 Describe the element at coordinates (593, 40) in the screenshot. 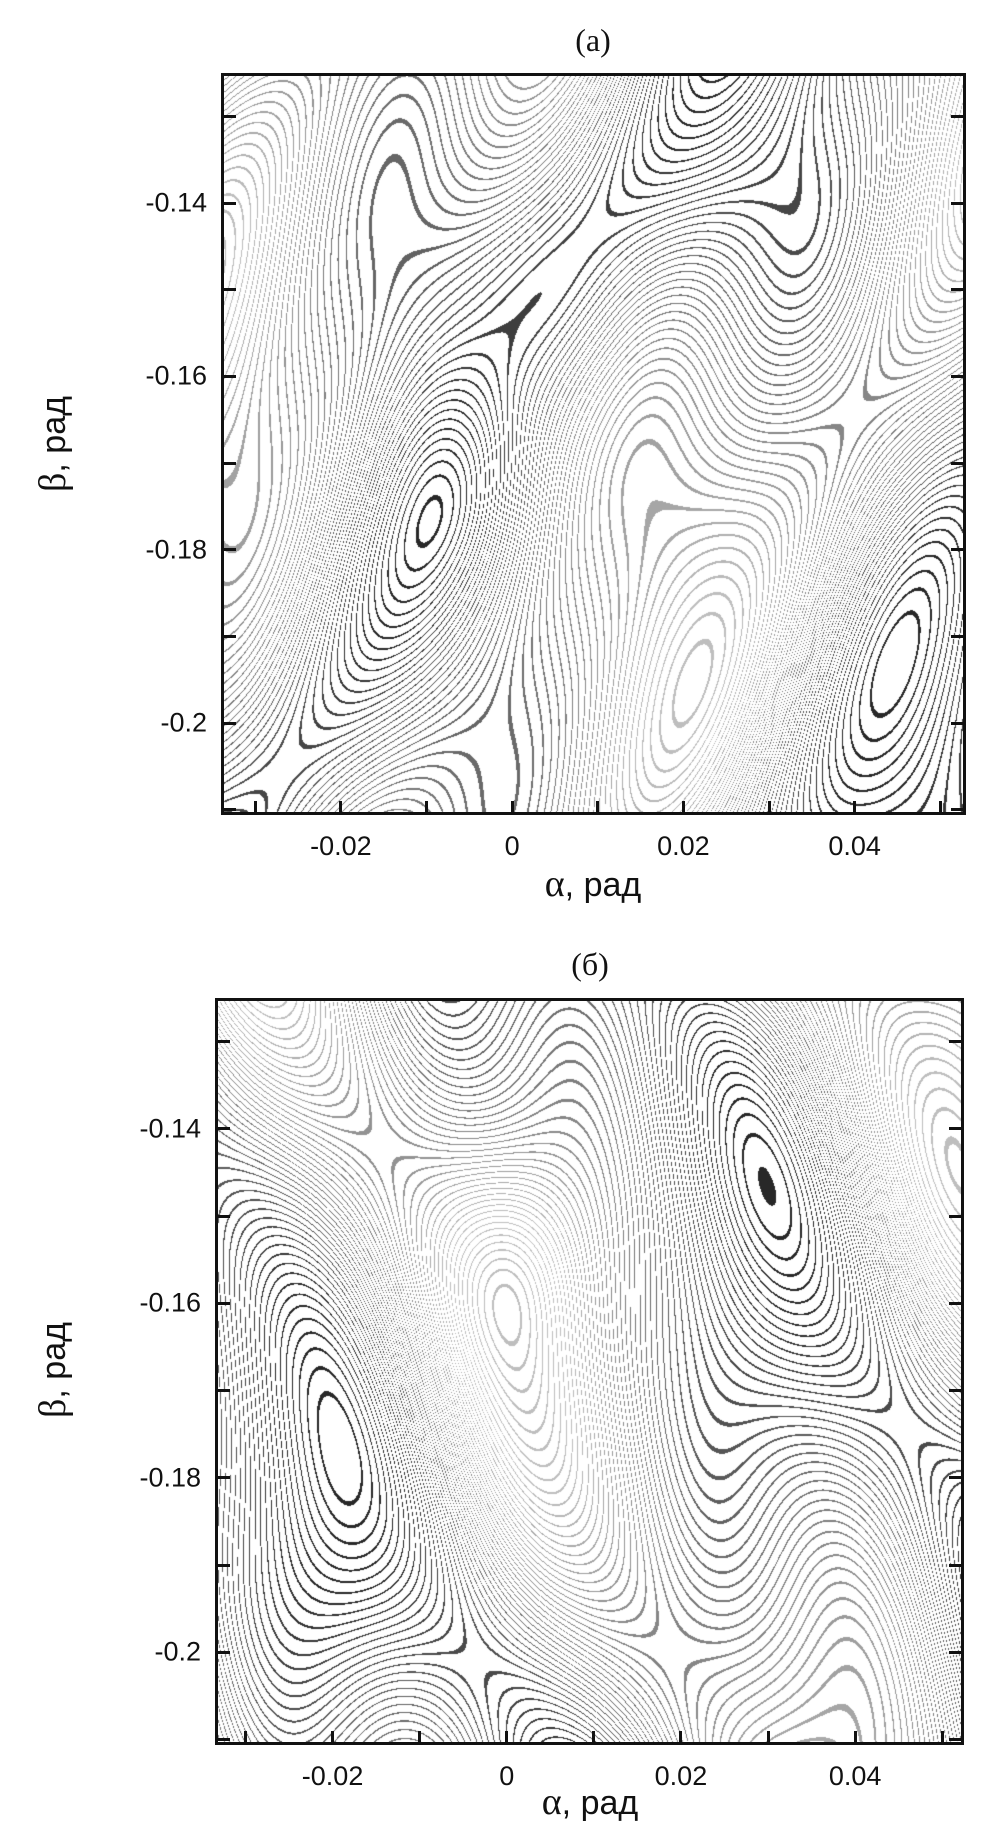

I see `panel-title: (a)` at that location.